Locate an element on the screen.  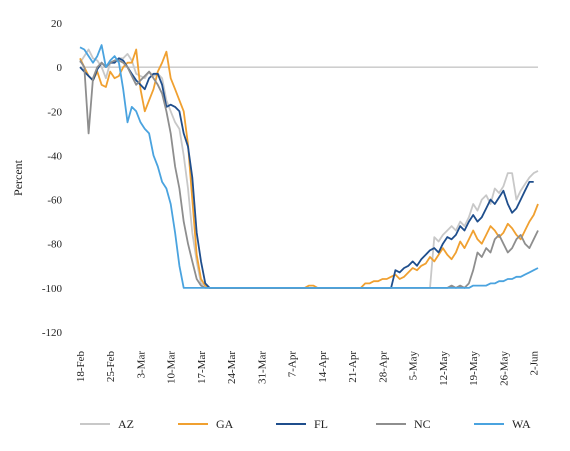
x-tick-label: 12-May is located at coordinates (444, 368).